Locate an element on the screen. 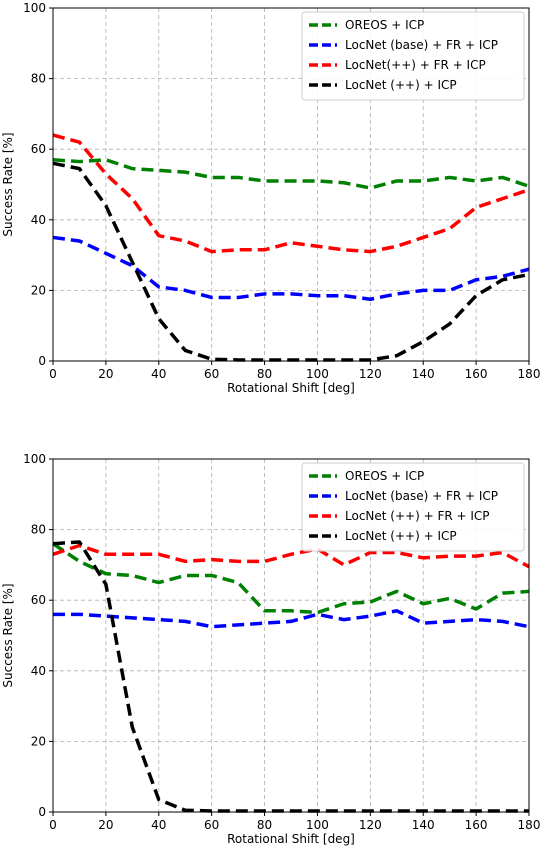 The height and width of the screenshot is (854, 542). legend-entry: LocNet(++) + FR + ICP is located at coordinates (415, 65).